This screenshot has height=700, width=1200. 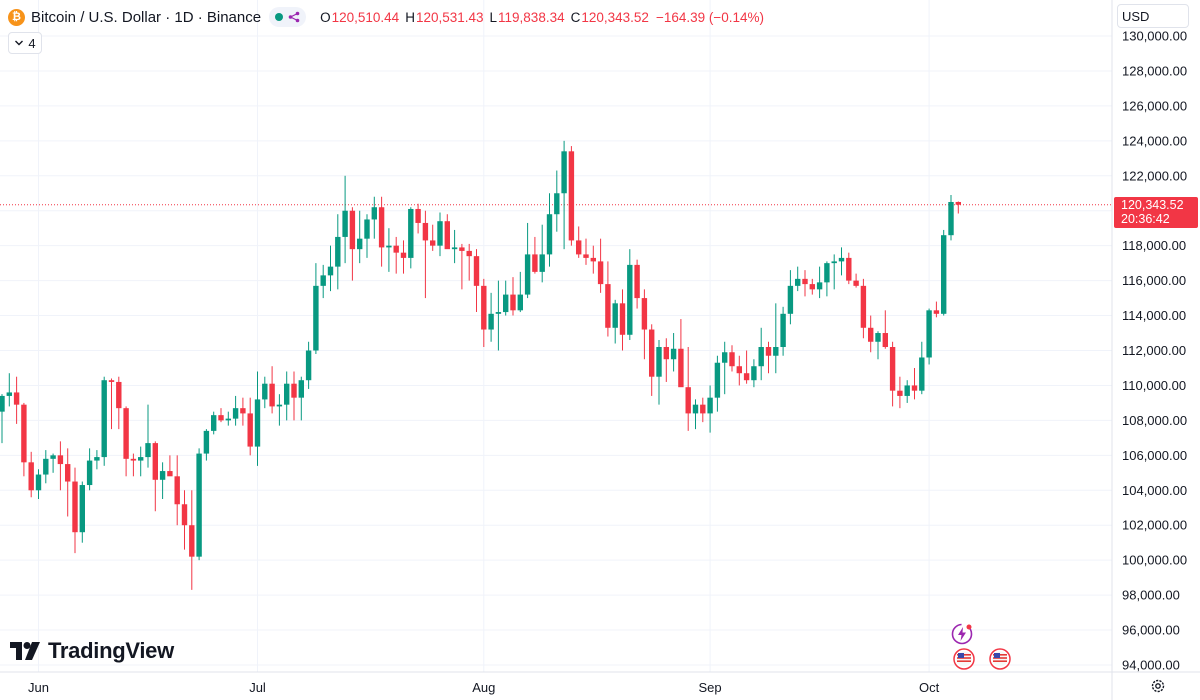 I want to click on price-tick-label: 126,000.00, so click(x=1154, y=105).